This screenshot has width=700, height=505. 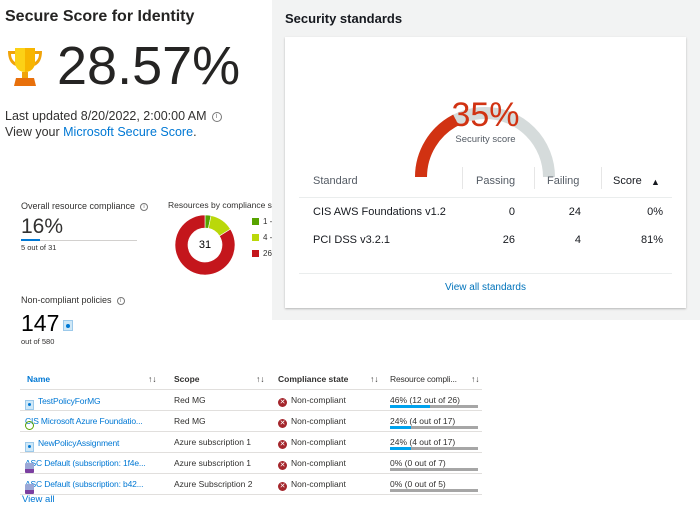 I want to click on overall-compliance-sub: 5 out of 31, so click(x=39, y=247).